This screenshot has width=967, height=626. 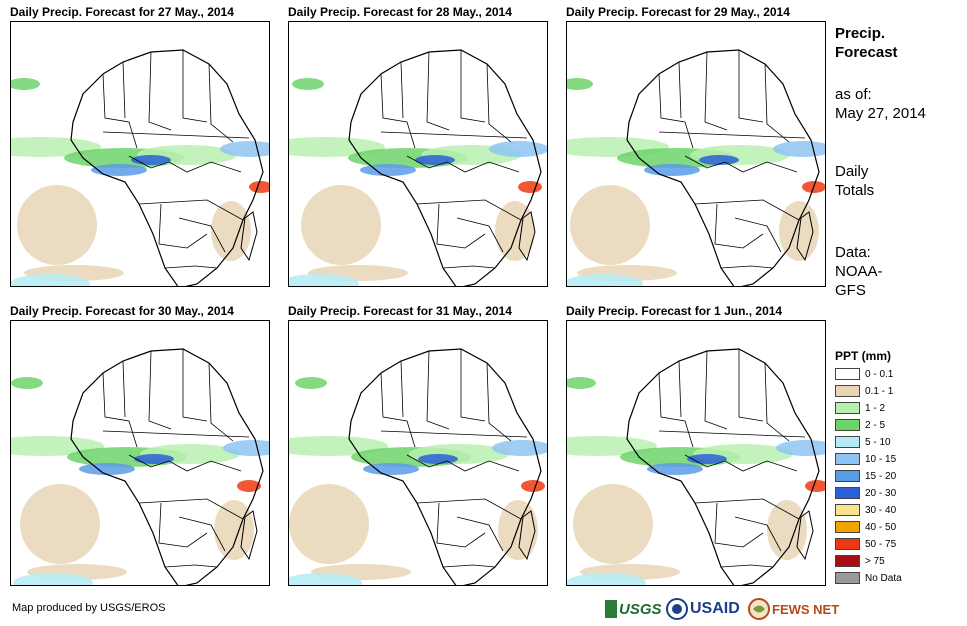 What do you see at coordinates (878, 442) in the screenshot?
I see `legend-label: 5 - 10` at bounding box center [878, 442].